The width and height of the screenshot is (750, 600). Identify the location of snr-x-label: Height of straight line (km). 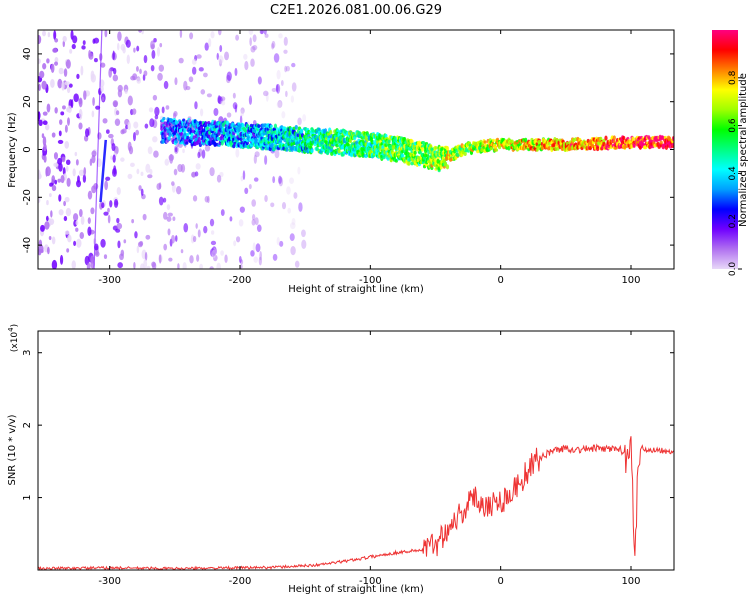
(356, 589).